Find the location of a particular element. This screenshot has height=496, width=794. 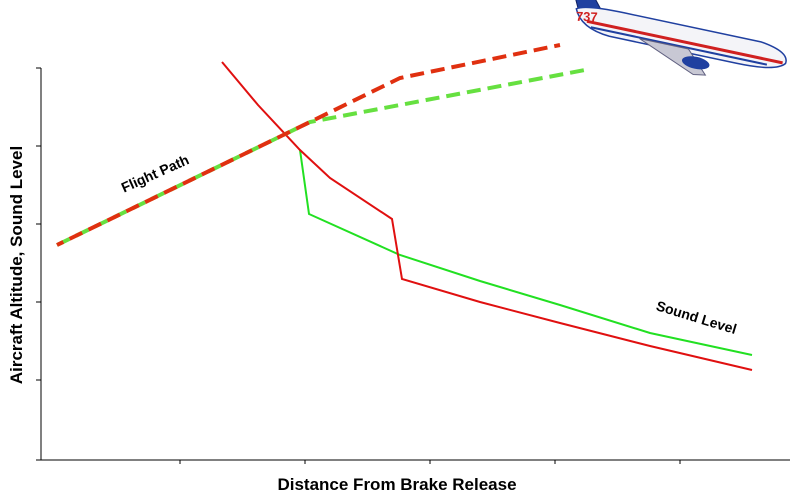

airplane-stripe-blue is located at coordinates (679, 46).